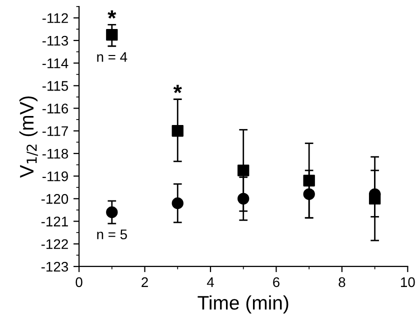  I want to click on y-tick-label: -118, so click(55, 153).